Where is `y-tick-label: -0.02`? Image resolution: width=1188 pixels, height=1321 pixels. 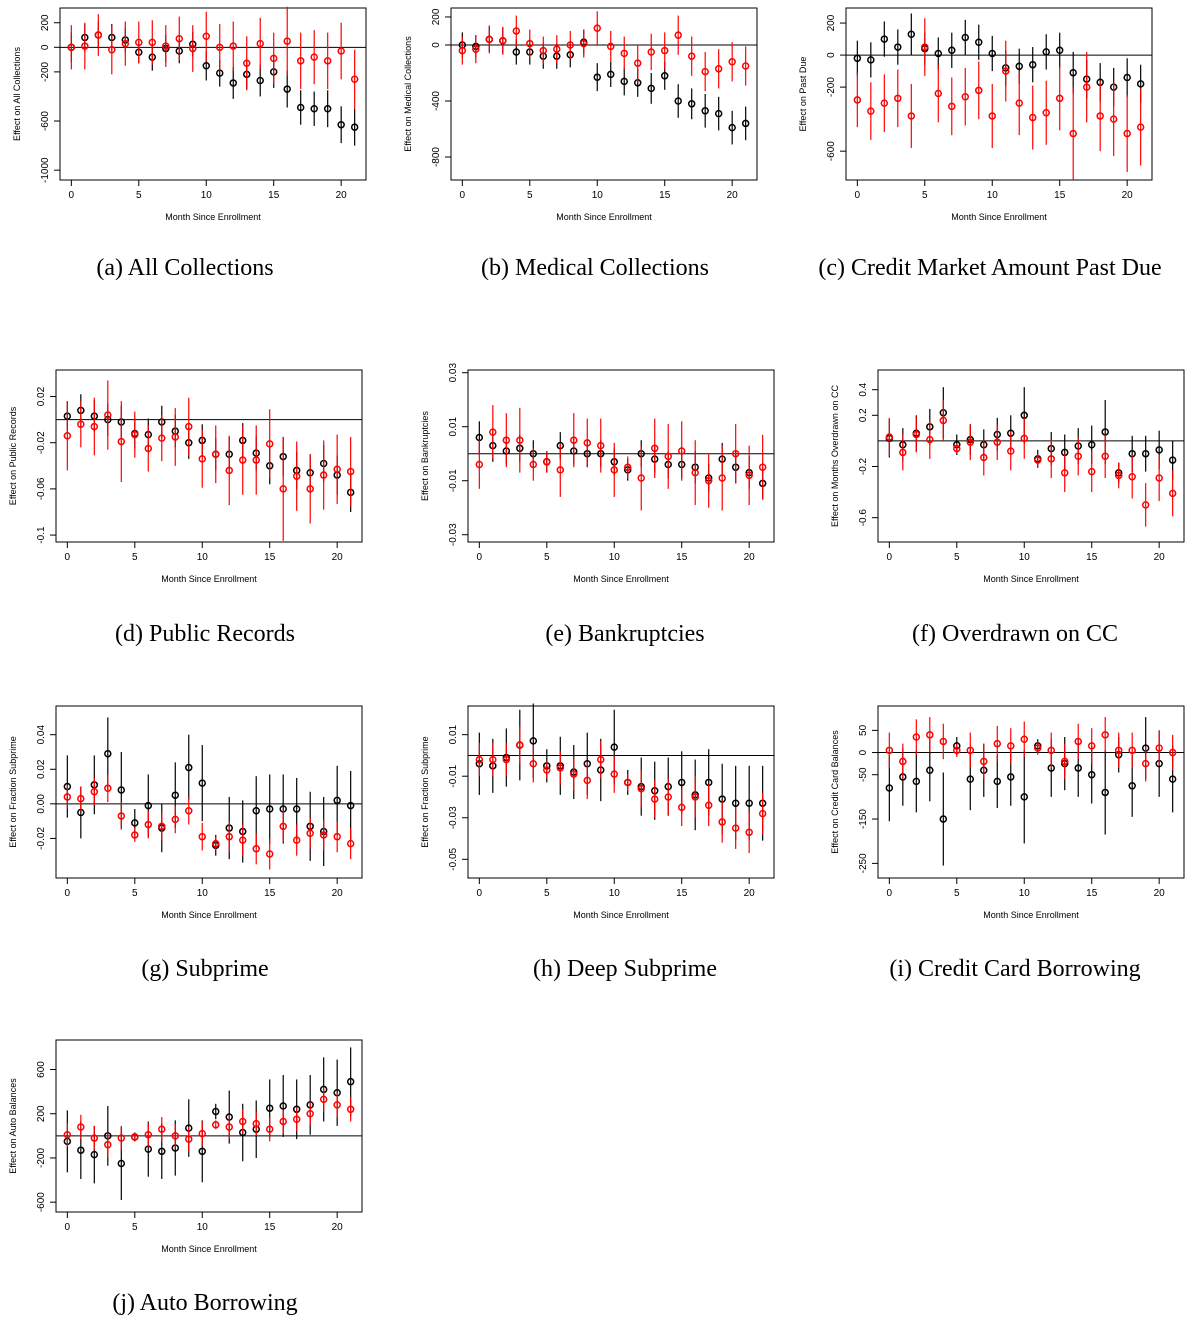 y-tick-label: -0.02 is located at coordinates (41, 442).